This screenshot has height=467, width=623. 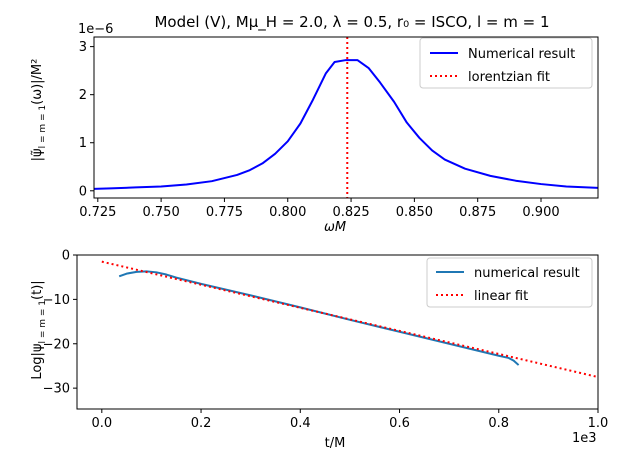 What do you see at coordinates (477, 212) in the screenshot?
I see `top-x-tick-label: 0.875` at bounding box center [477, 212].